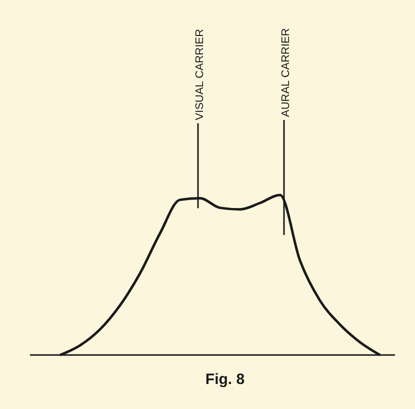 This screenshot has width=415, height=409. I want to click on text: VISUAL CARRIER, so click(200, 74).